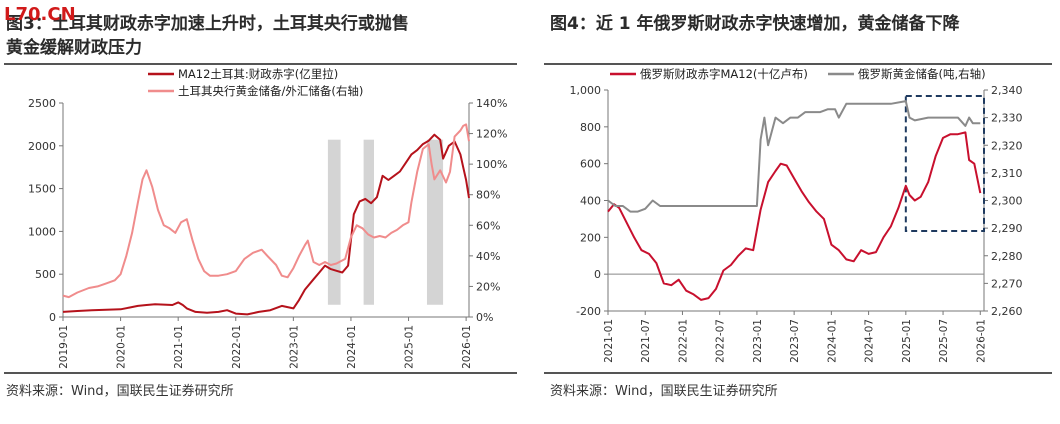 The height and width of the screenshot is (424, 1060). Describe the element at coordinates (260, 64) in the screenshot. I see `left-top-rule` at that location.